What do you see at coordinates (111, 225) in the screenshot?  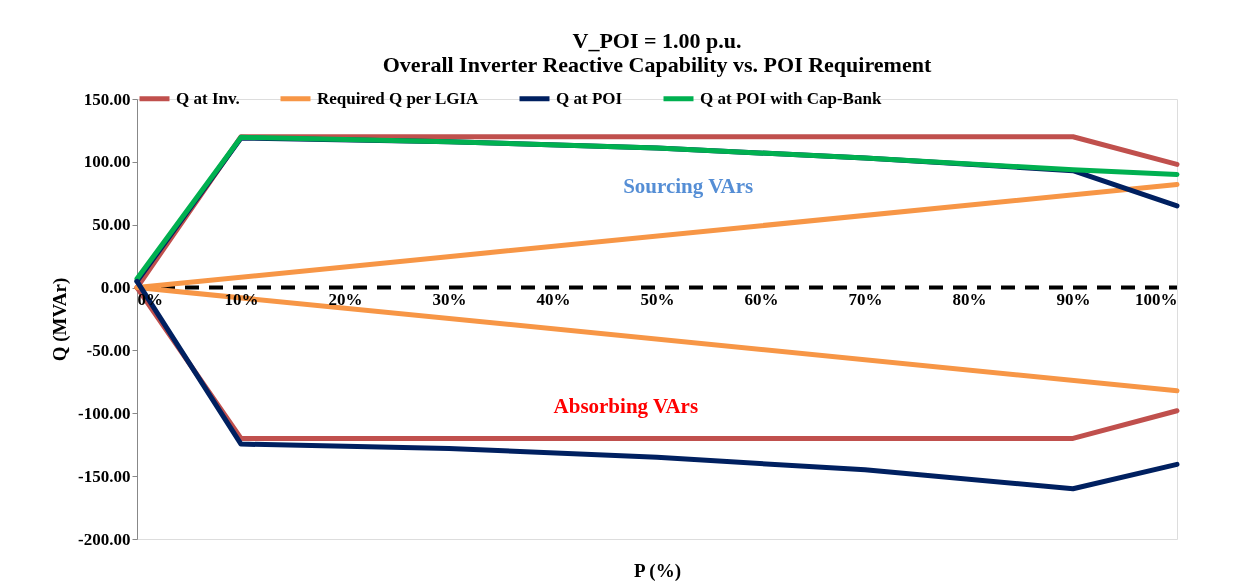 I see `y-tick-label: 50.00` at bounding box center [111, 225].